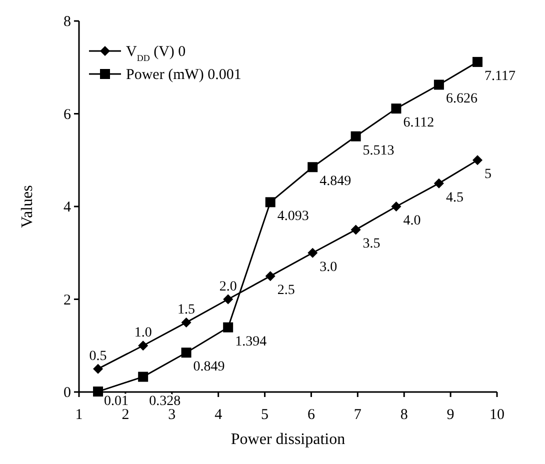 Image resolution: width=545 pixels, height=464 pixels. What do you see at coordinates (251, 342) in the screenshot?
I see `data-label: 1.394` at bounding box center [251, 342].